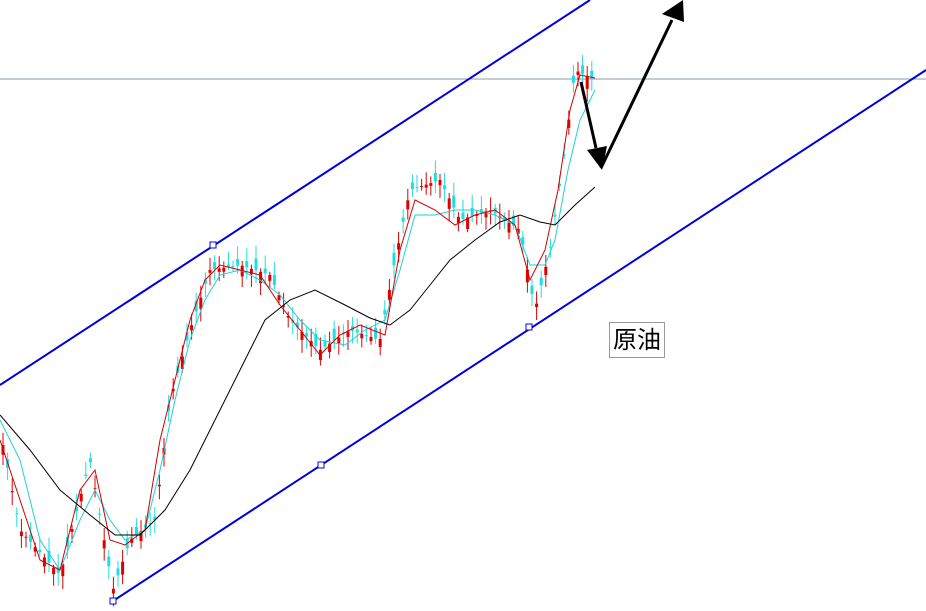 The height and width of the screenshot is (611, 926). What do you see at coordinates (637, 340) in the screenshot?
I see `annotation-label: 原油` at bounding box center [637, 340].